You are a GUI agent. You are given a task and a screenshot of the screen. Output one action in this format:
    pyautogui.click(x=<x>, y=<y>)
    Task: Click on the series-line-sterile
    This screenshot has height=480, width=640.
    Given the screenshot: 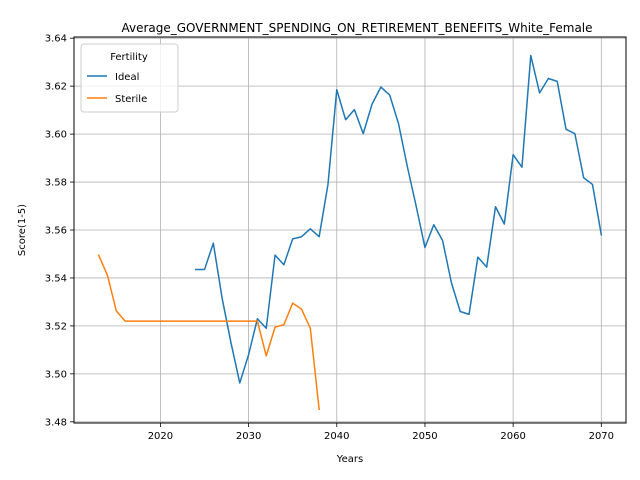 What is the action you would take?
    pyautogui.click(x=208, y=332)
    